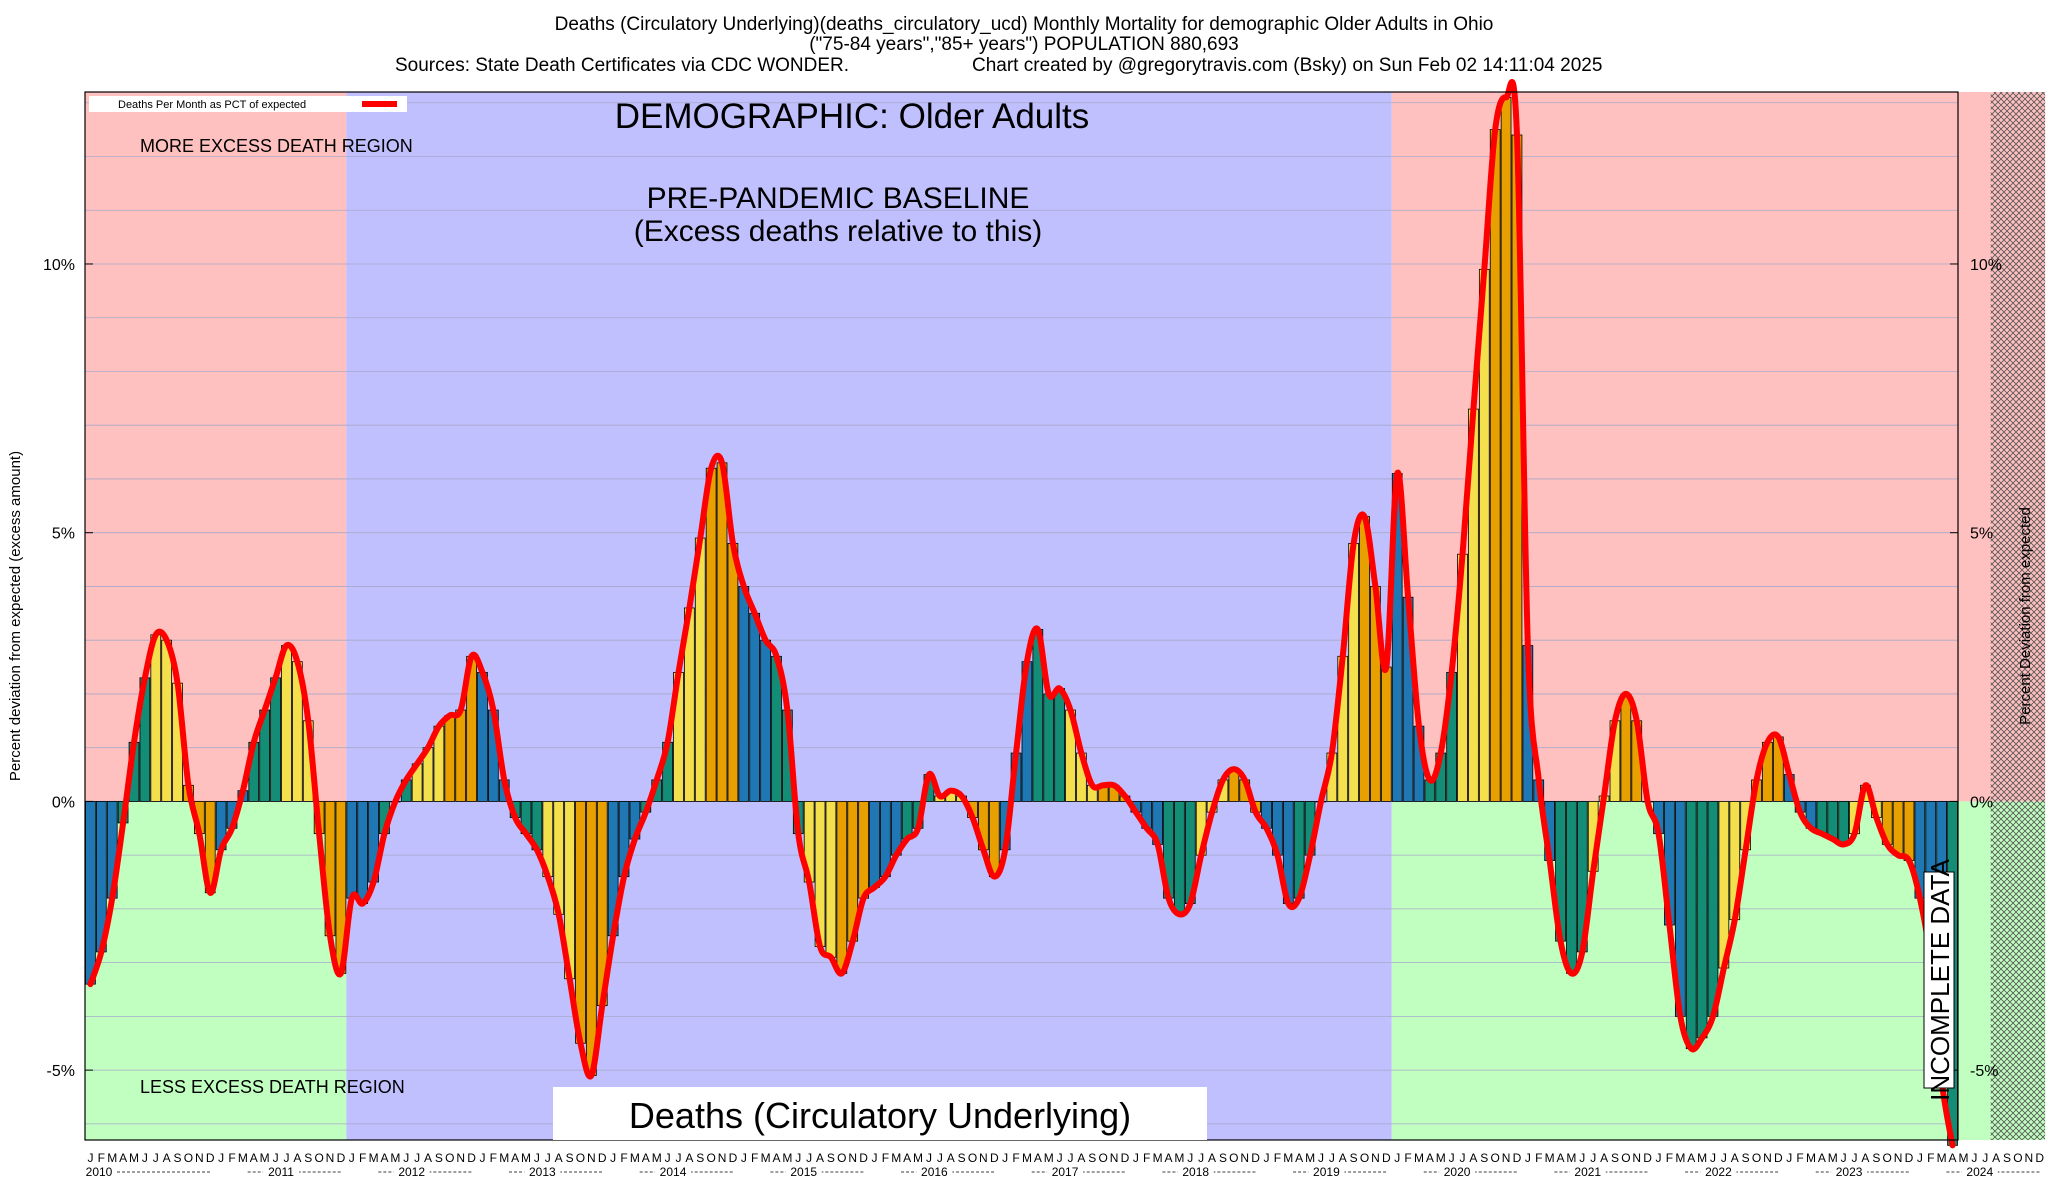 This screenshot has width=2048, height=1200. What do you see at coordinates (63, 534) in the screenshot?
I see `y-tick-label-left: 5%` at bounding box center [63, 534].